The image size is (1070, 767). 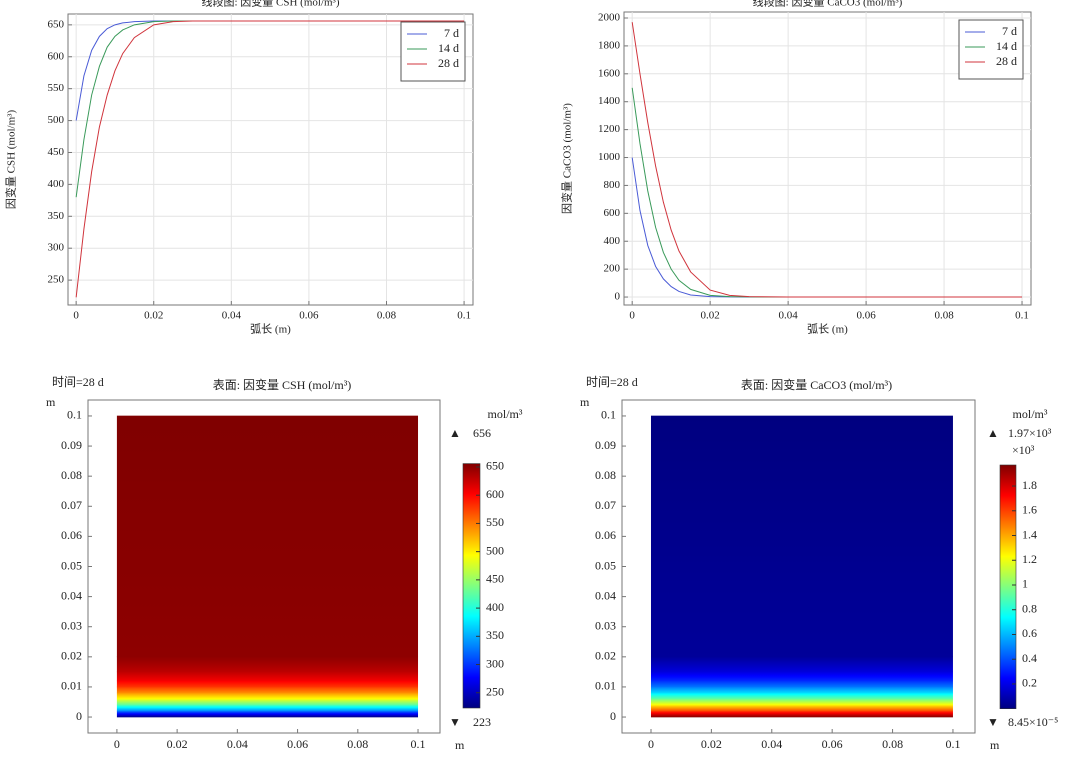 What do you see at coordinates (56, 152) in the screenshot?
I see `y-tick-label: 450` at bounding box center [56, 152].